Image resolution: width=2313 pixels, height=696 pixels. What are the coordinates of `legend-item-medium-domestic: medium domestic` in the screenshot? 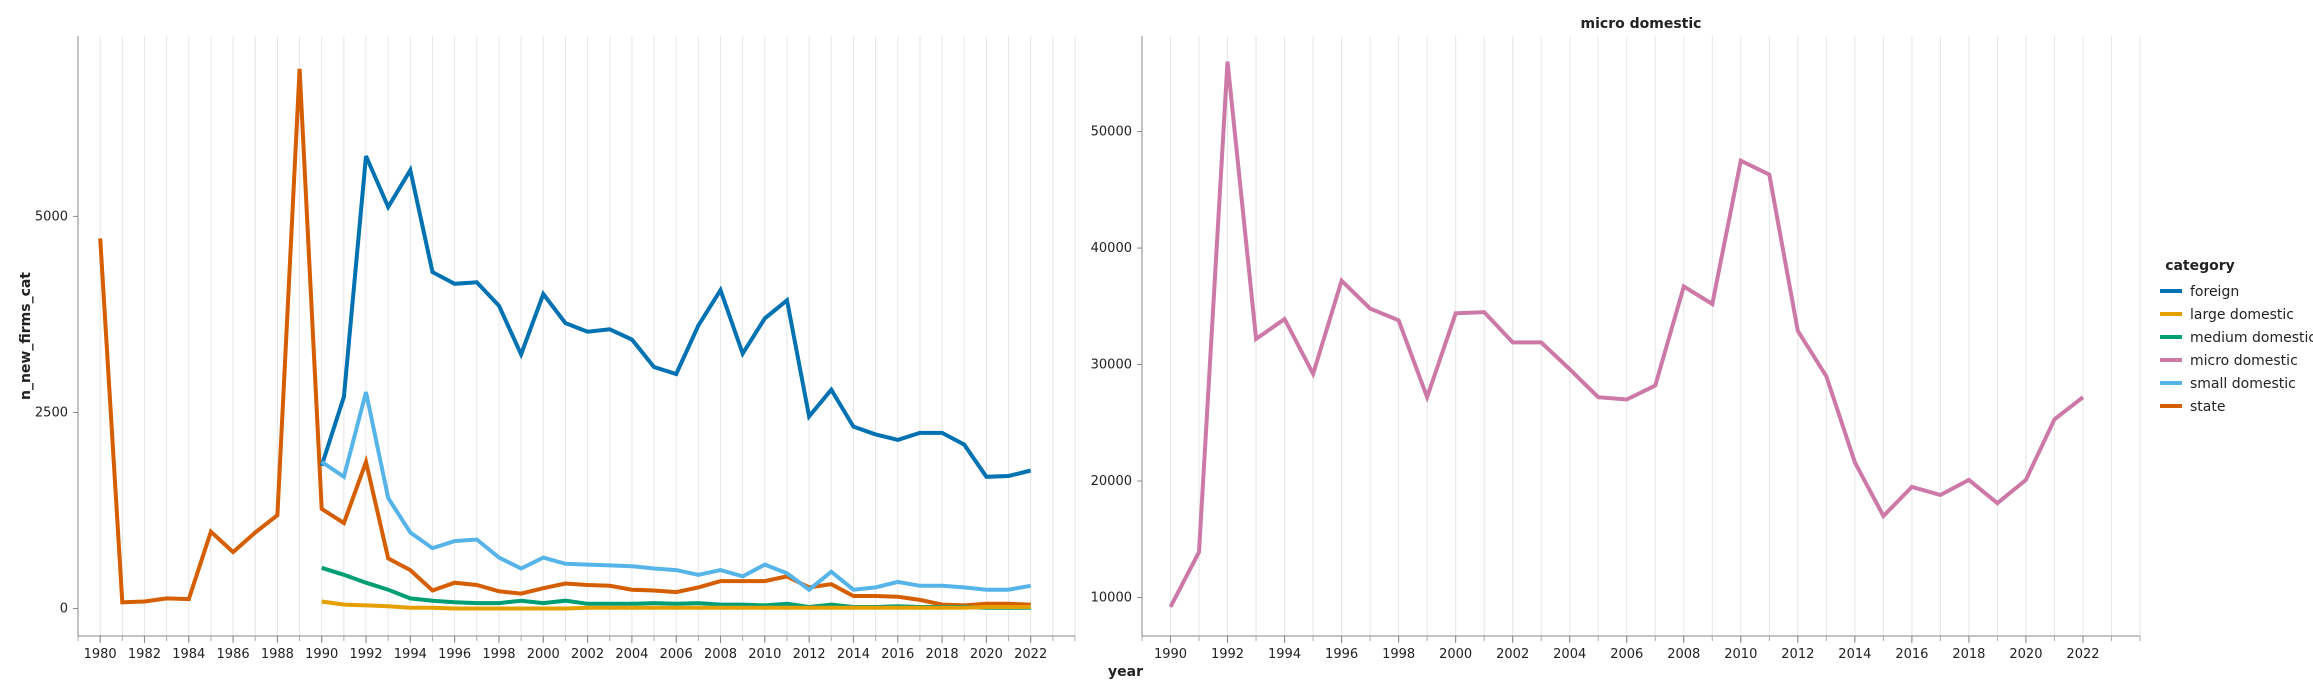 It's located at (2236, 338).